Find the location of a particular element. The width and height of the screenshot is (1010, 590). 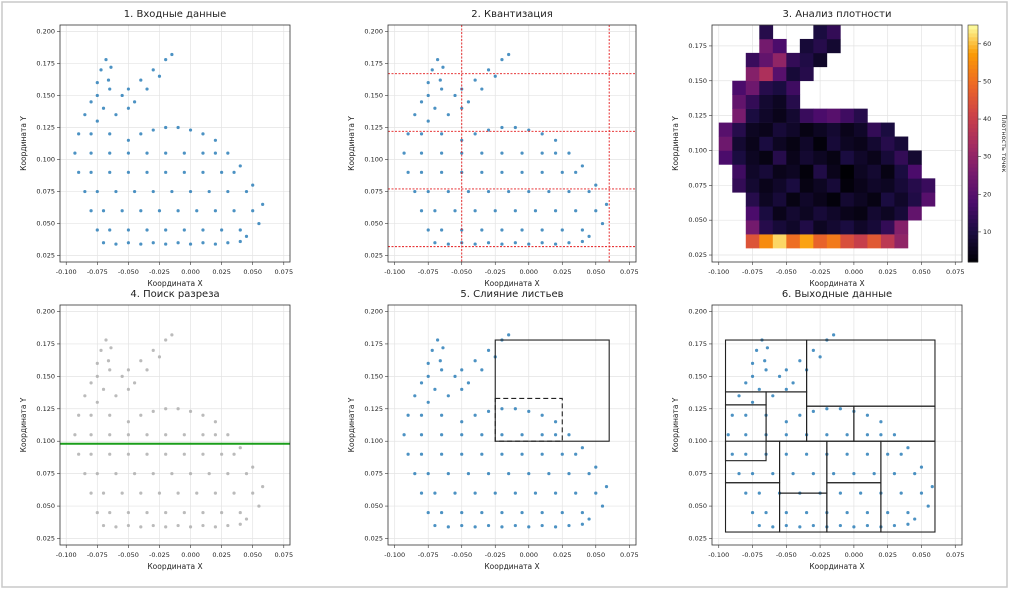

leaf-box is located at coordinates (528, 419).